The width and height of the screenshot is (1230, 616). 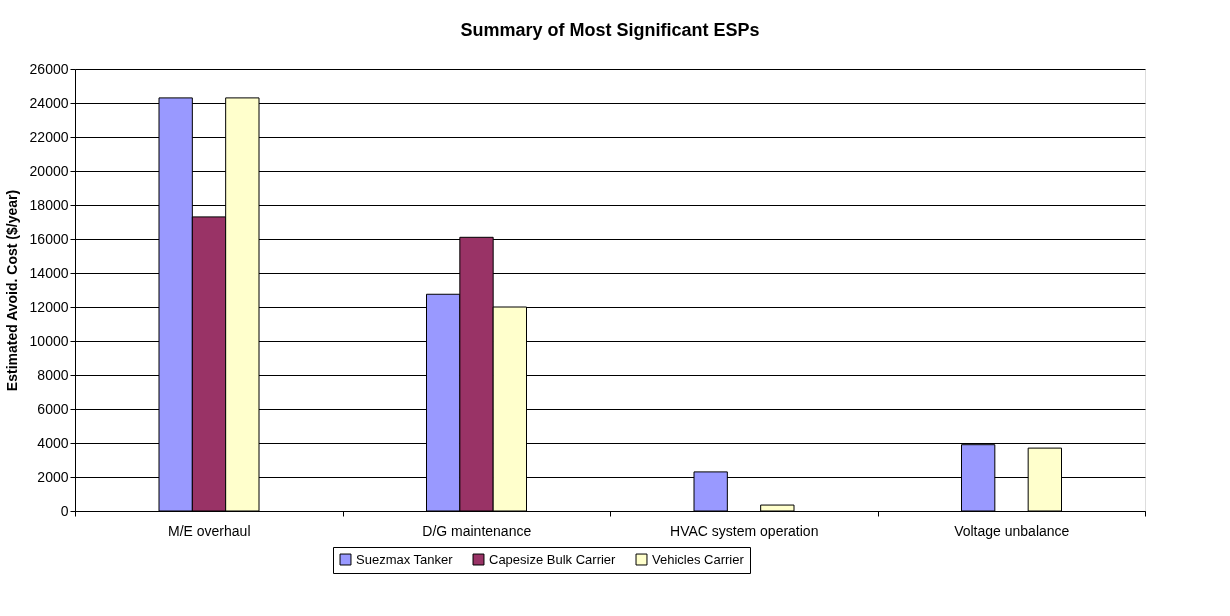 What do you see at coordinates (553, 559) in the screenshot?
I see `legend-label: Capesize Bulk Carrier` at bounding box center [553, 559].